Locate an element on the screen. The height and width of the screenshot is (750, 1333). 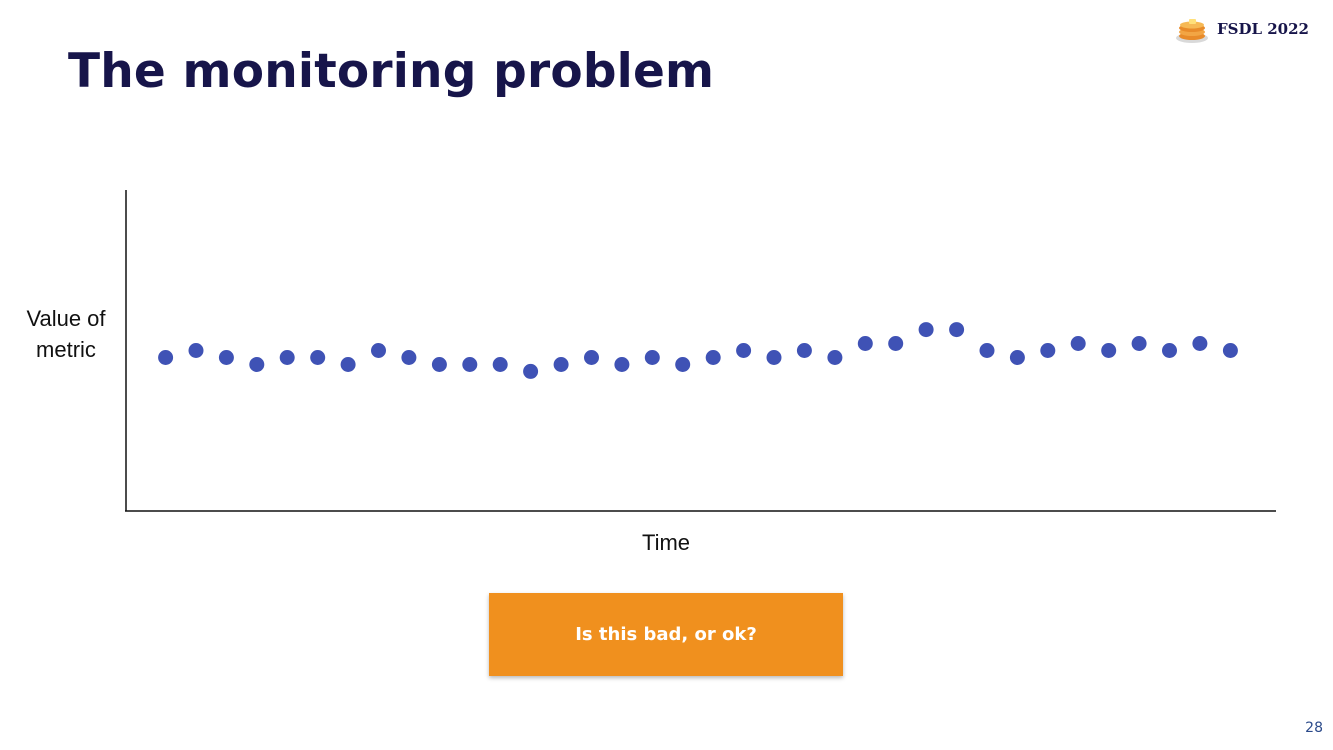
callout-text: Is this bad, or ok? is located at coordinates (666, 634).